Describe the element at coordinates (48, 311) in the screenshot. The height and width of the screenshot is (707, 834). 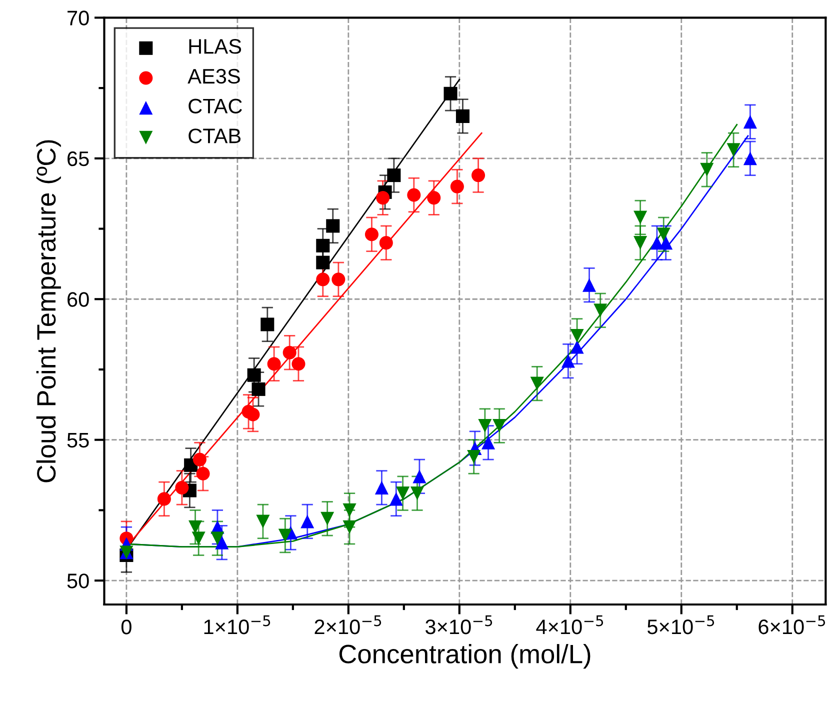
I see `y-axis-title: Cloud Point Temperature (ºC)` at that location.